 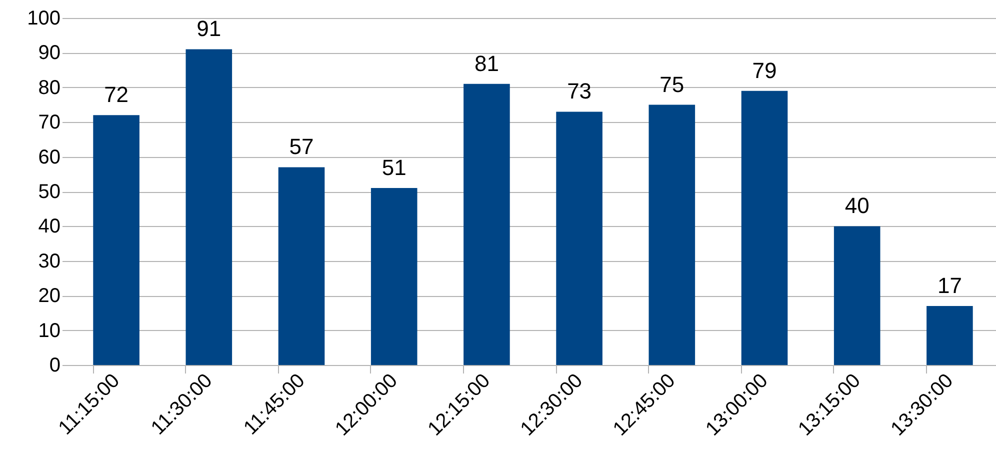 I want to click on y-tick-label: 60, so click(x=49, y=157).